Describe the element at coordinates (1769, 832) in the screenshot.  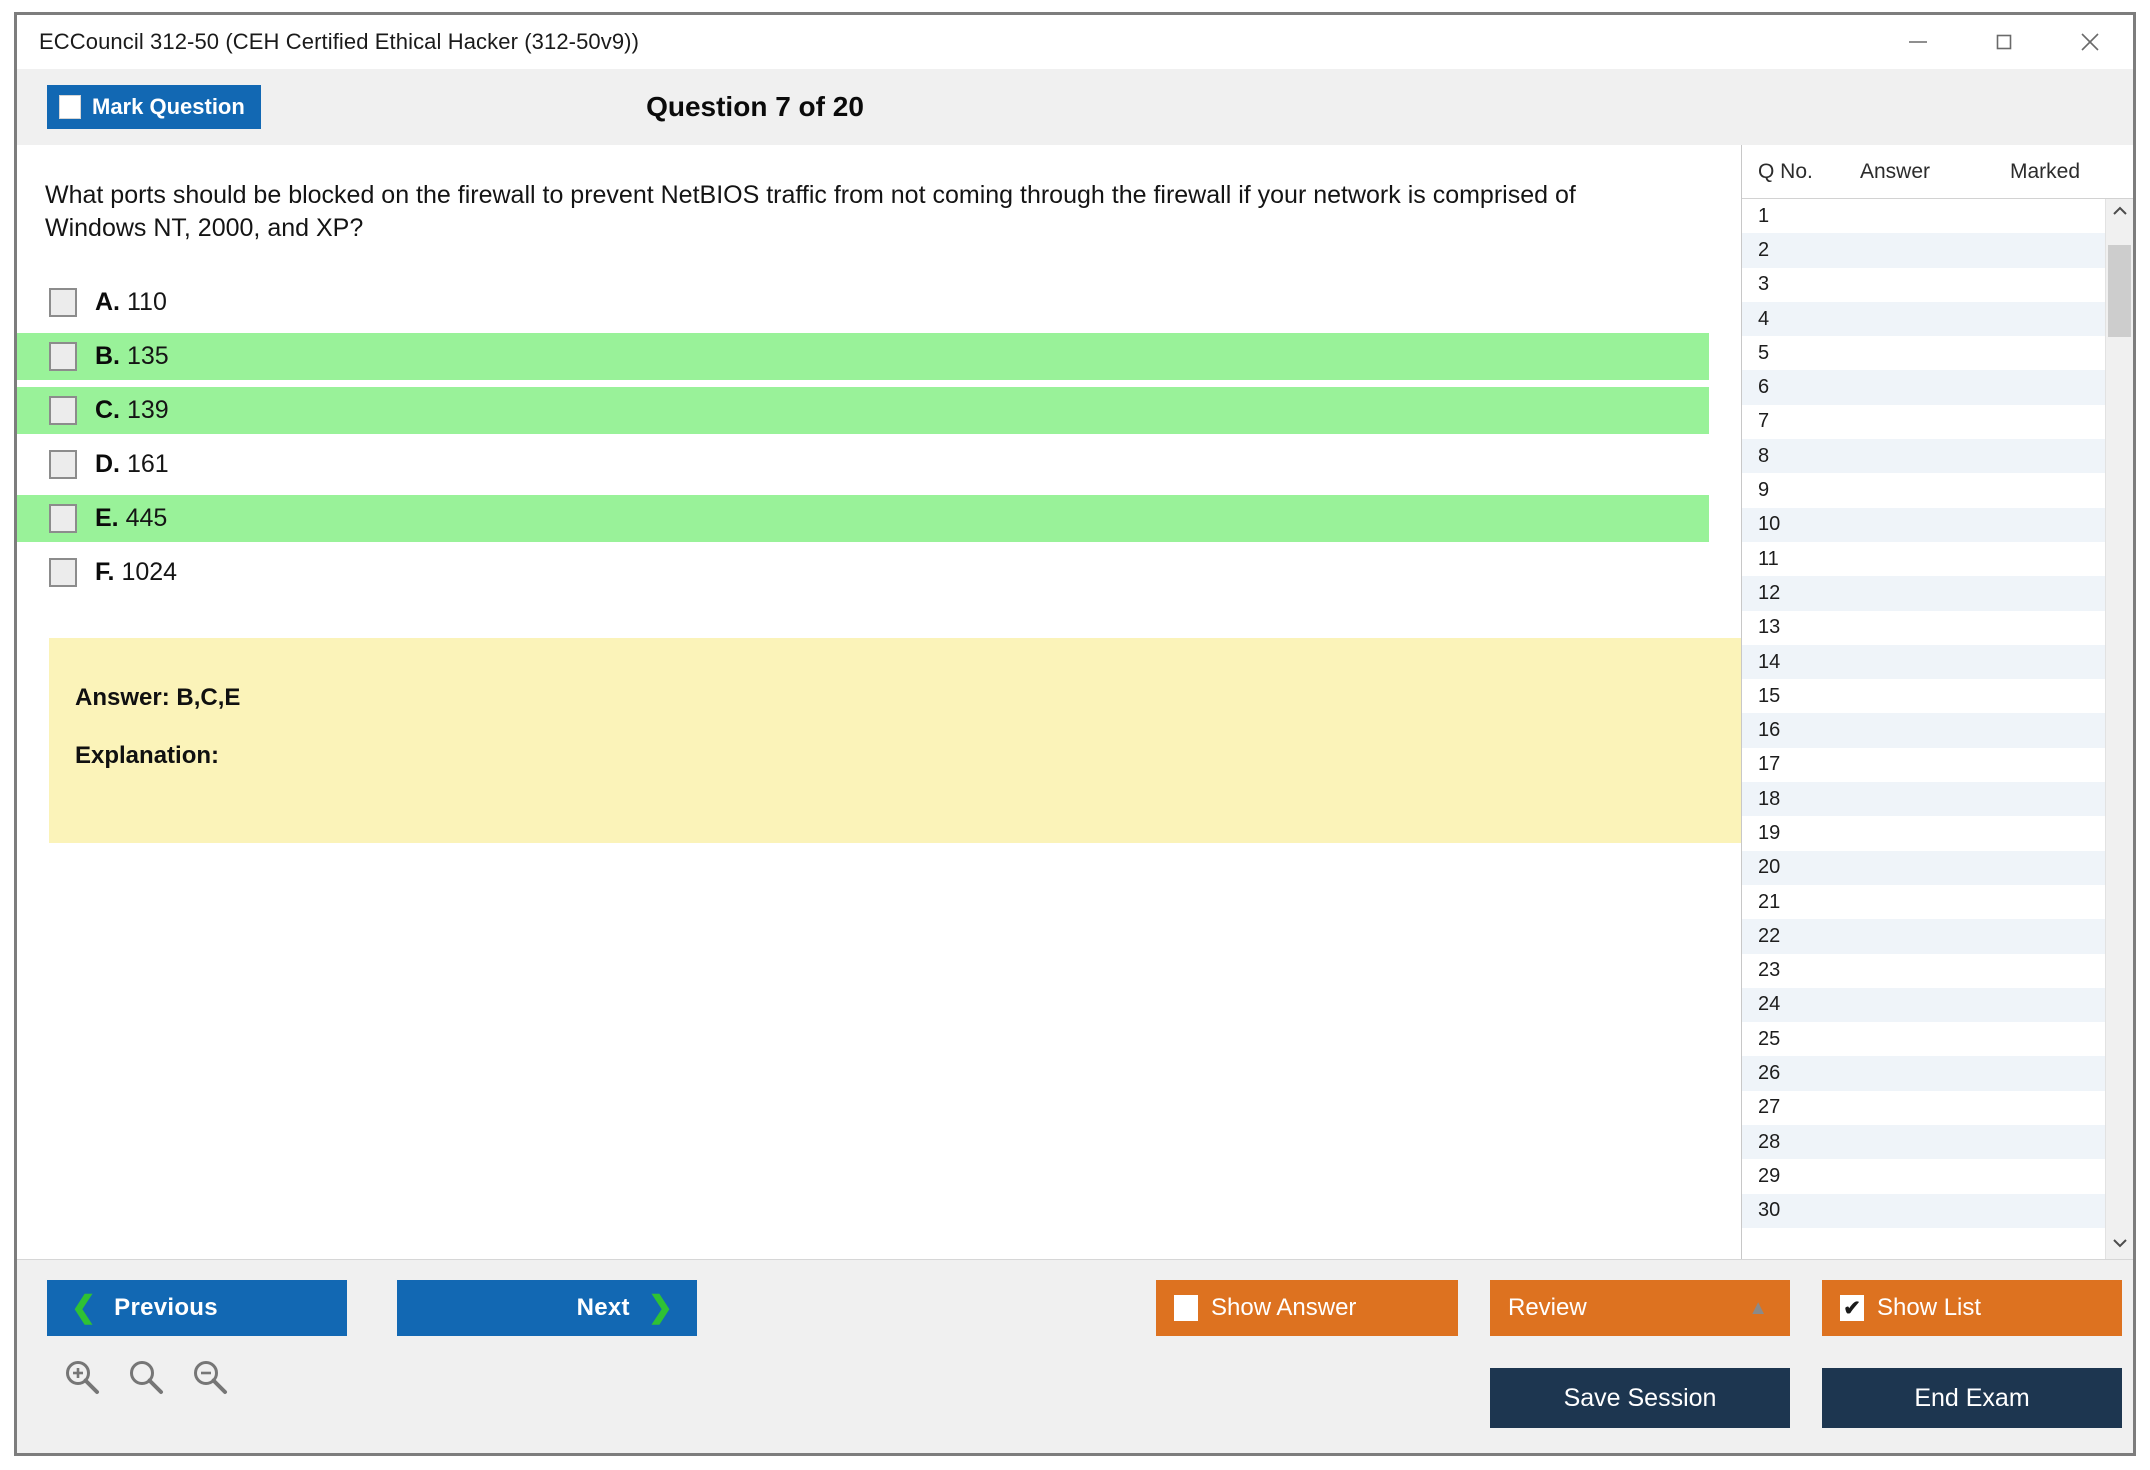
I see `question-row-number: 19` at that location.